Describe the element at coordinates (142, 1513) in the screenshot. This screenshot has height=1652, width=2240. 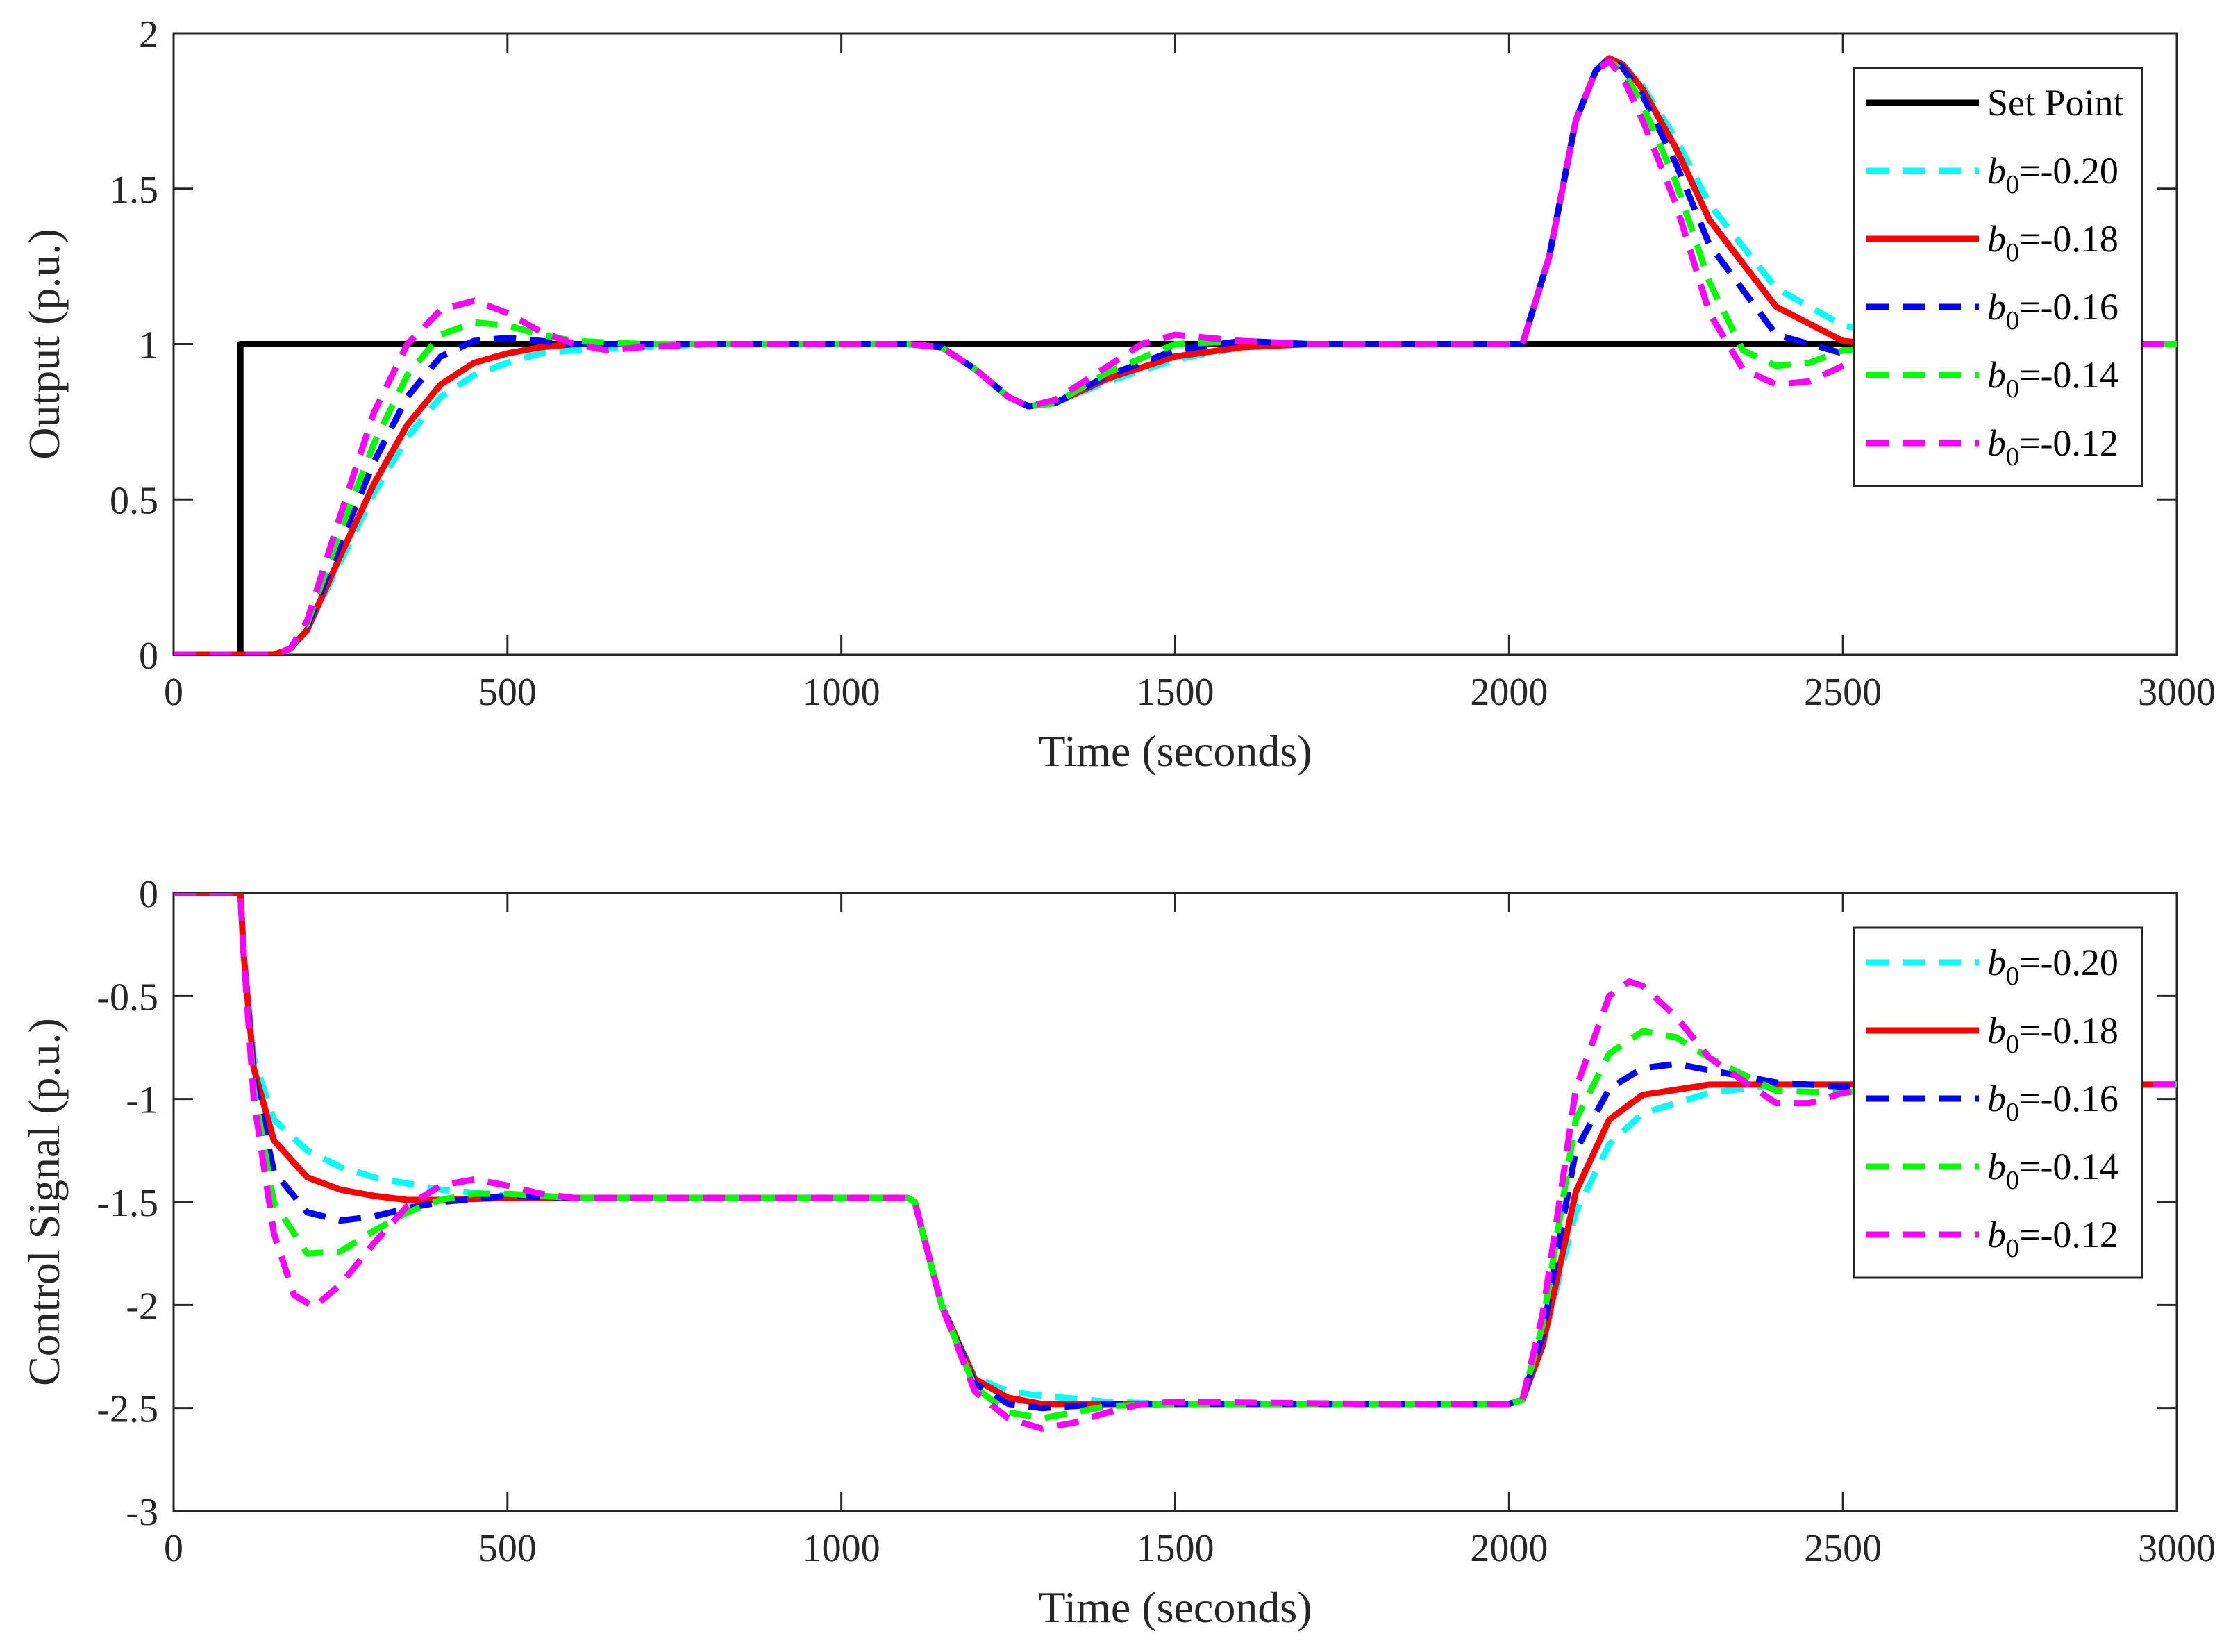
I see `y-tick-label: -3` at that location.